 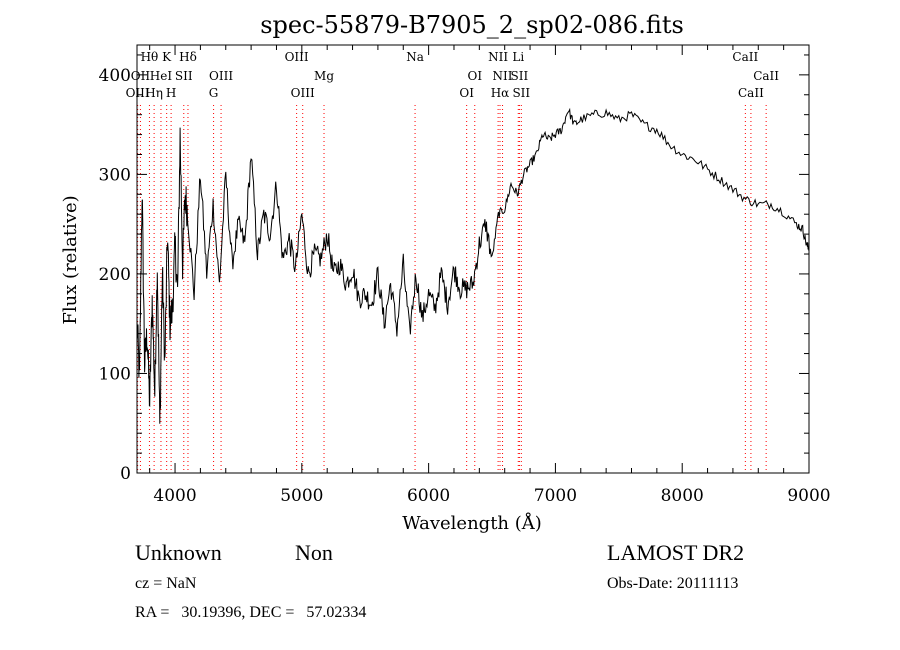 I want to click on spectral-line-label: OII, so click(x=141, y=76).